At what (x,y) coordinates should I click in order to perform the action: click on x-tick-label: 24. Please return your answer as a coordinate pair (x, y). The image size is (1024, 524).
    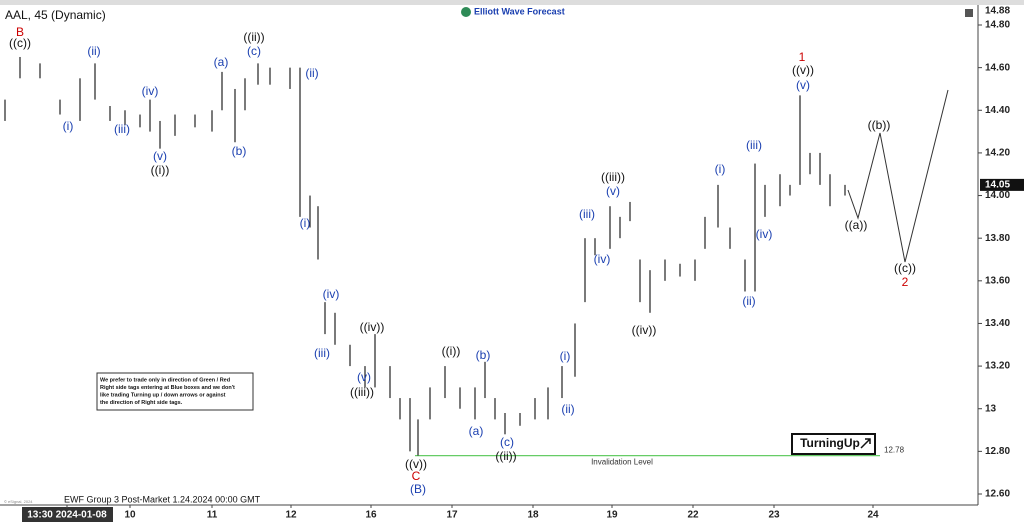
    Looking at the image, I should click on (873, 515).